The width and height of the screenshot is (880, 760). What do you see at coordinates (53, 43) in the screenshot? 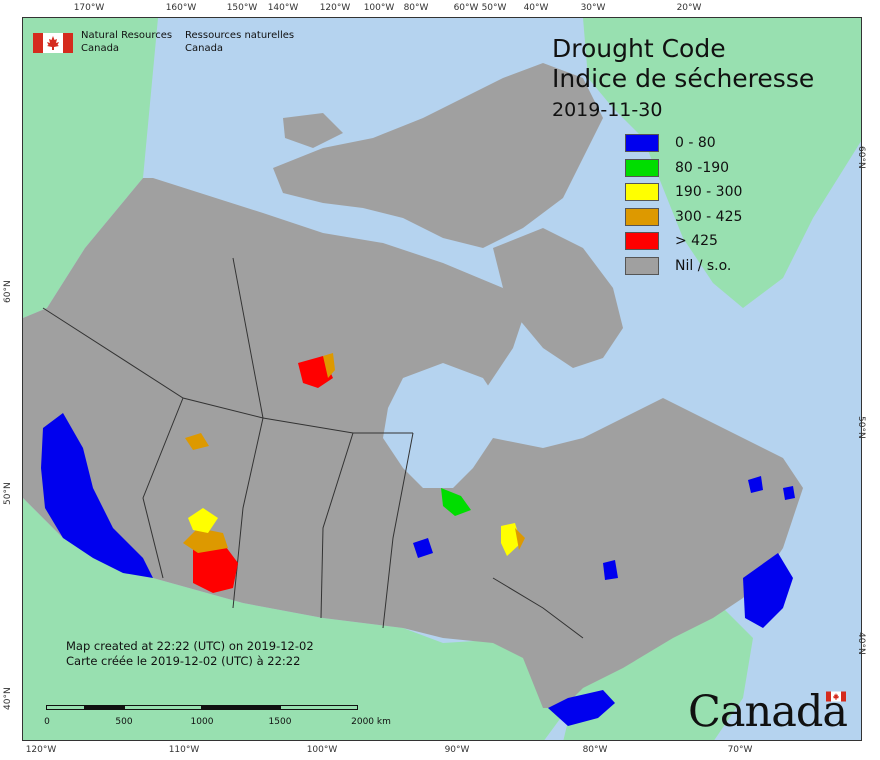
I see `canada-flag-icon` at bounding box center [53, 43].